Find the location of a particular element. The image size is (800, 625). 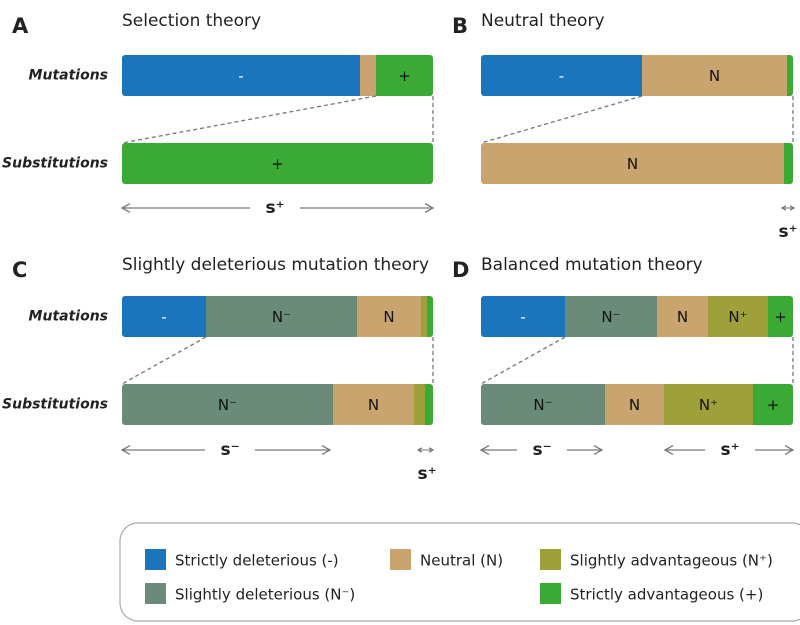

legend-label: Strictly advantageous (+) is located at coordinates (666, 595).